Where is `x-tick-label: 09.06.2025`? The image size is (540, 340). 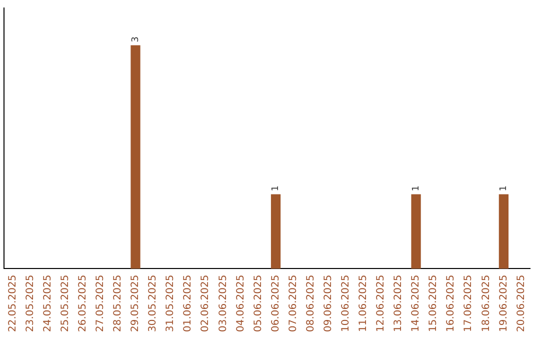
x-tick-label: 09.06.2025 is located at coordinates (328, 303).